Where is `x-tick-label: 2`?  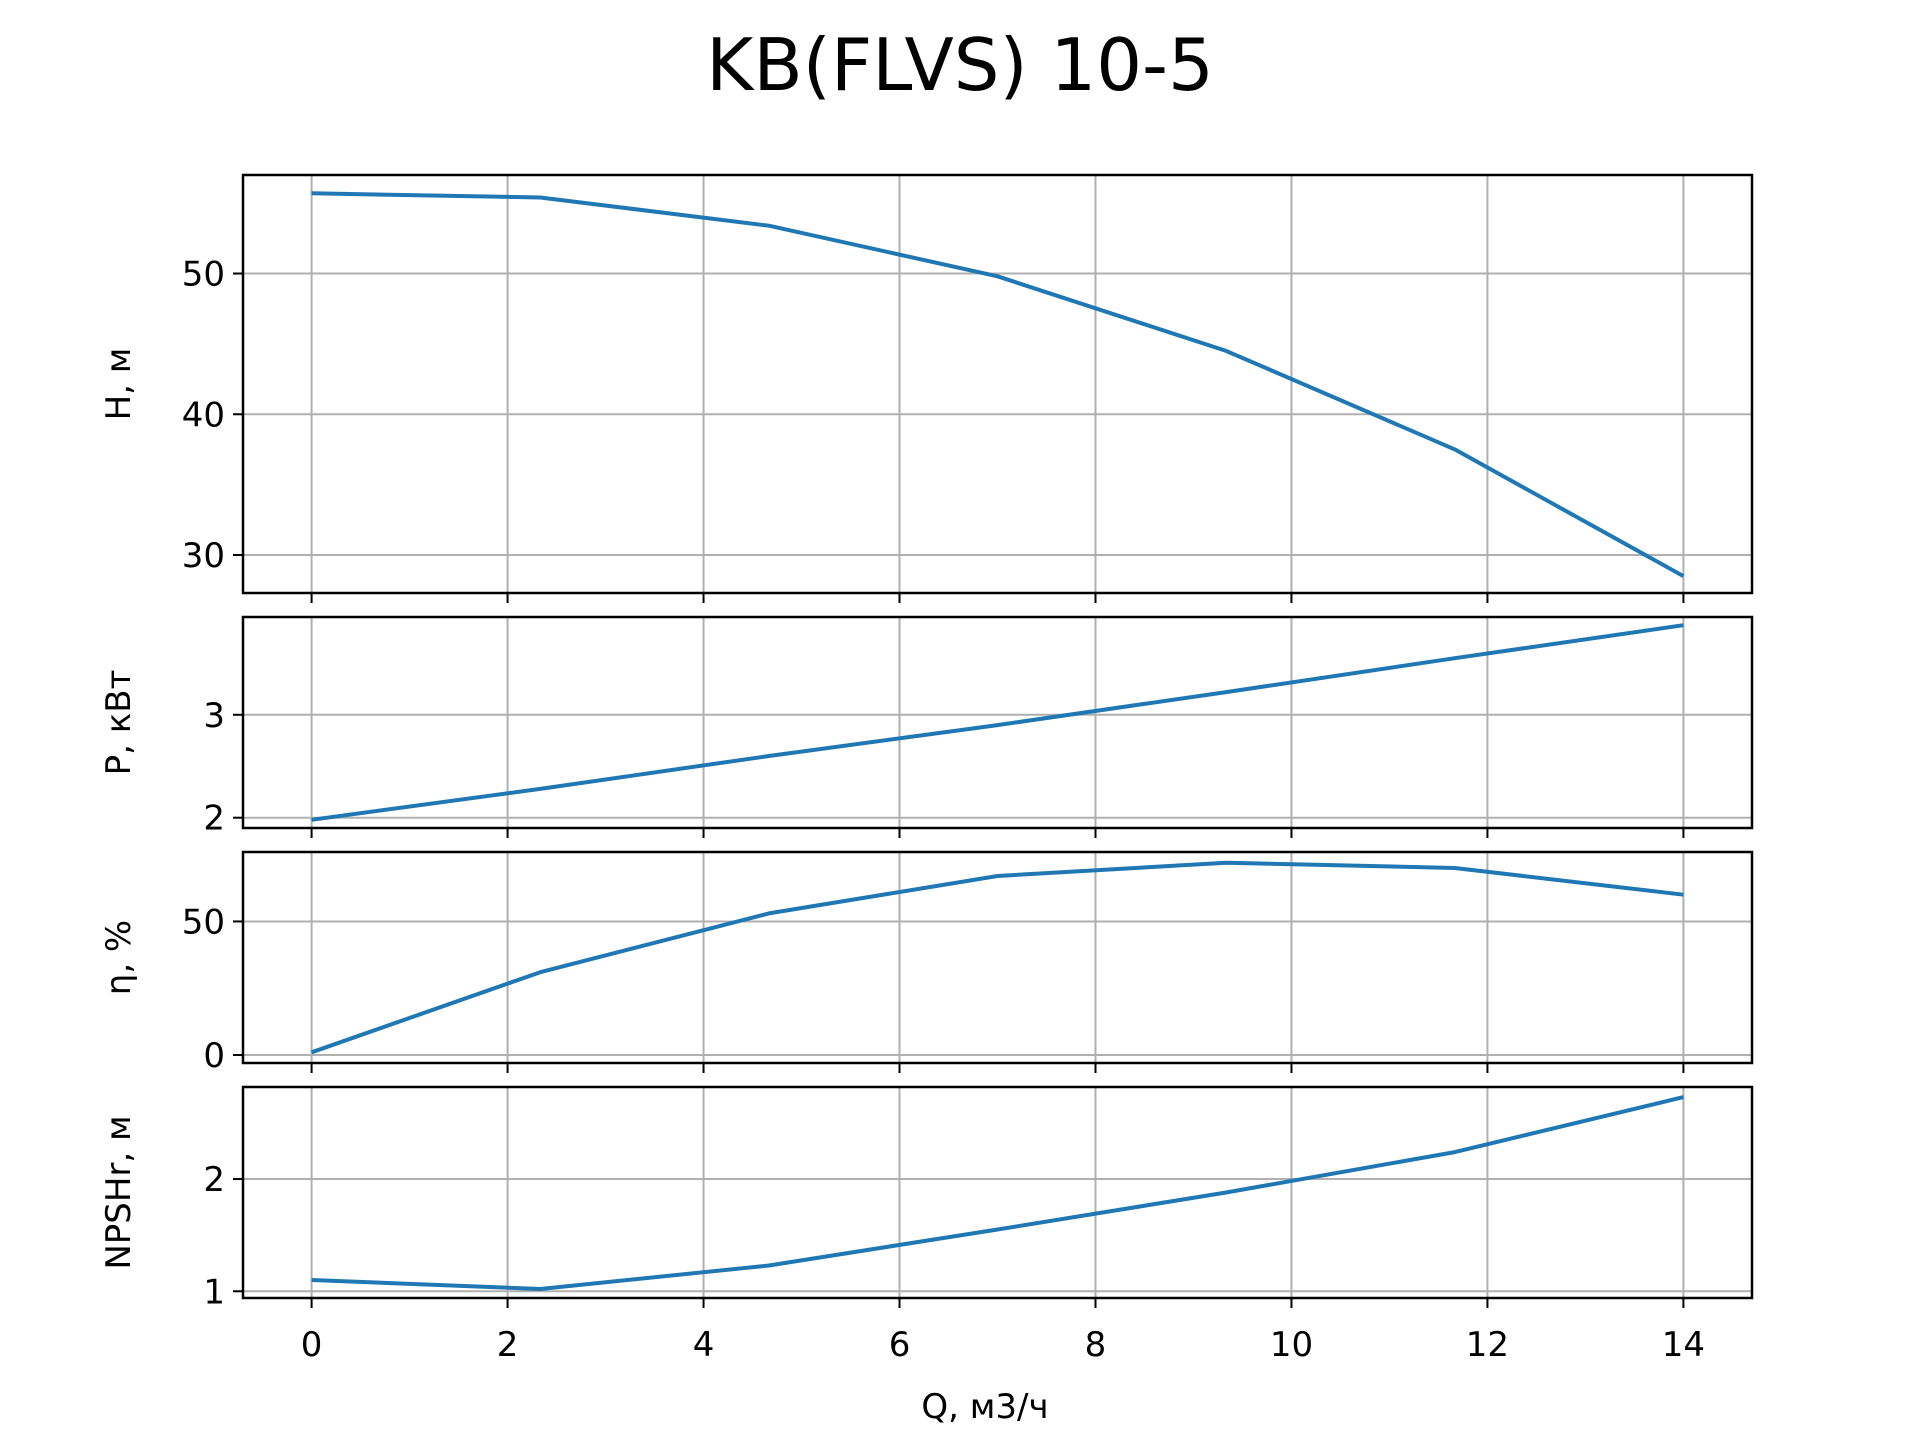 x-tick-label: 2 is located at coordinates (508, 1345).